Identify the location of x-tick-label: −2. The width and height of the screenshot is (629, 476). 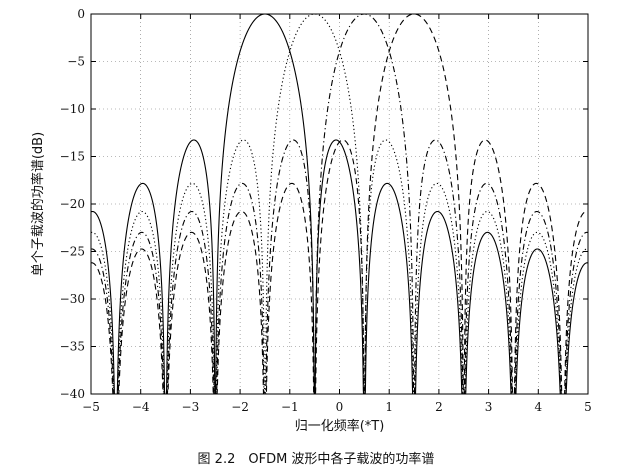
(240, 407).